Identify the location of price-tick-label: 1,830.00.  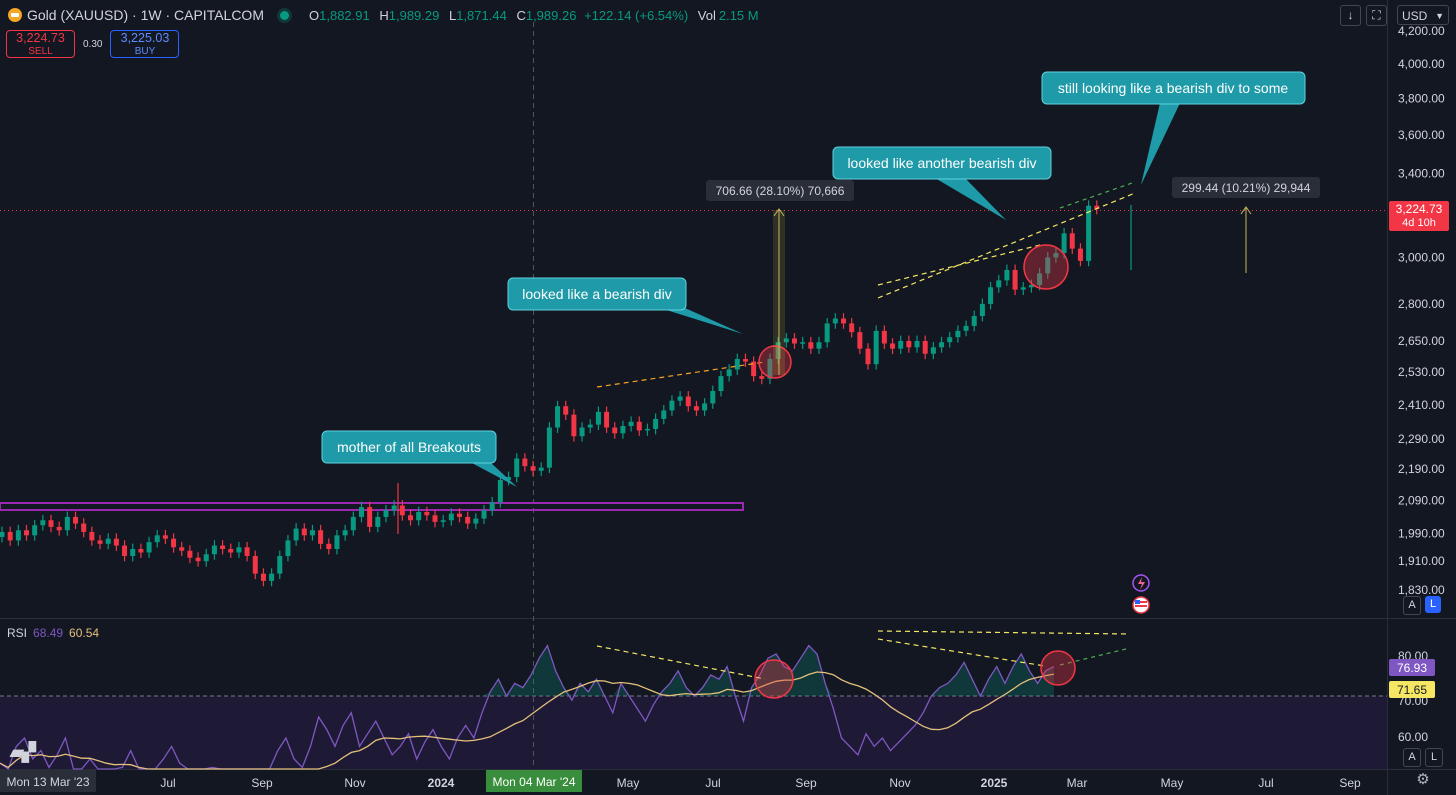
(1421, 590).